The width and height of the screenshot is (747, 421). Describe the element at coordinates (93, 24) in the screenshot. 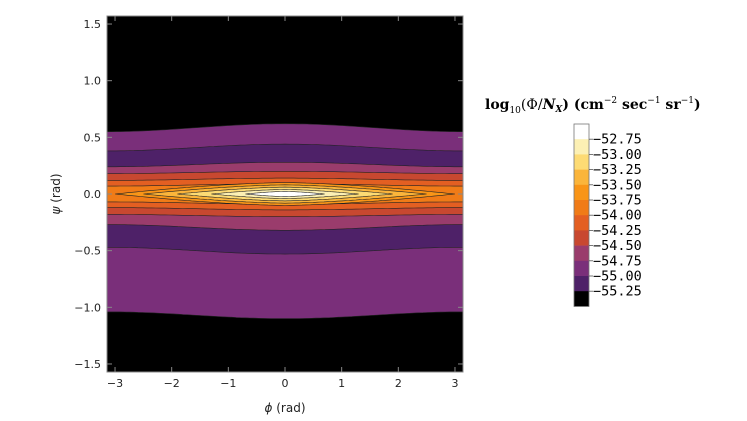

I see `y-tick-label: 1.5` at that location.